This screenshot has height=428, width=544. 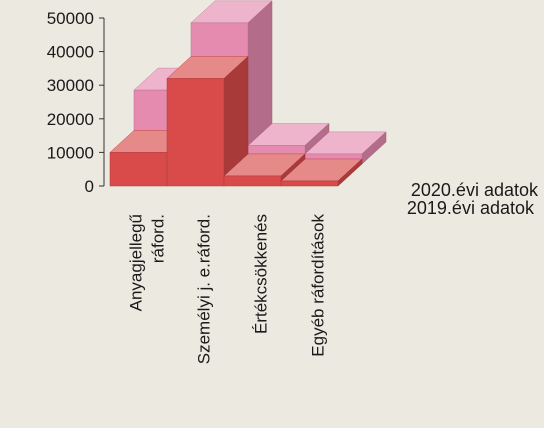 I want to click on legend-label-2019: 2019.évi adatok, so click(x=471, y=208).